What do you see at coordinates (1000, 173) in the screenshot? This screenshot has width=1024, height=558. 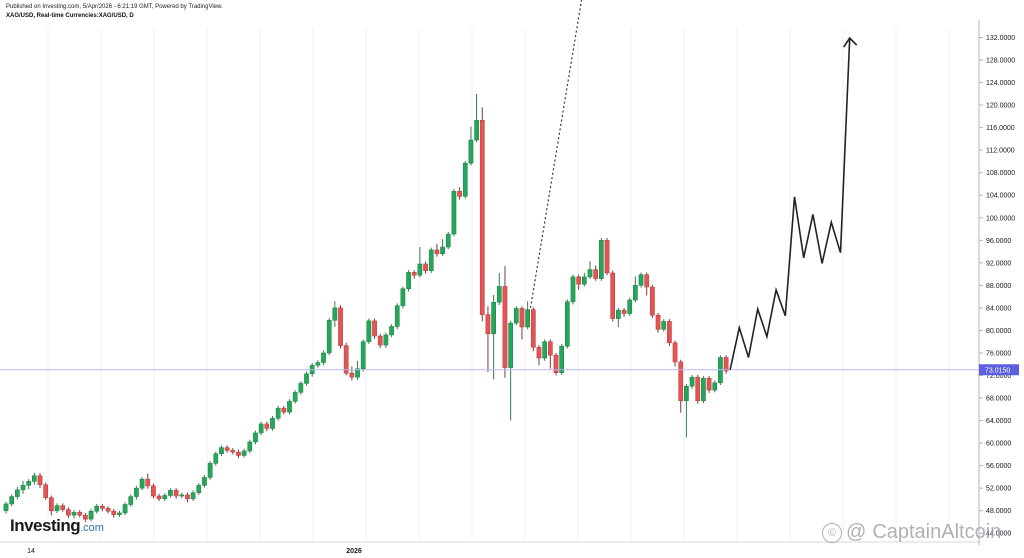 I see `price-tick-label: 108.0000` at bounding box center [1000, 173].